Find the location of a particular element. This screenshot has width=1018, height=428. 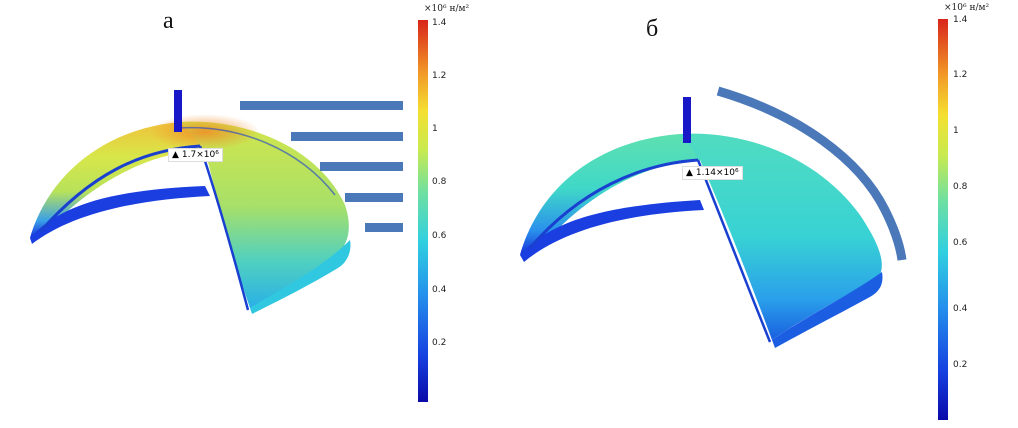

panel-b-colorbar is located at coordinates (943, 219).